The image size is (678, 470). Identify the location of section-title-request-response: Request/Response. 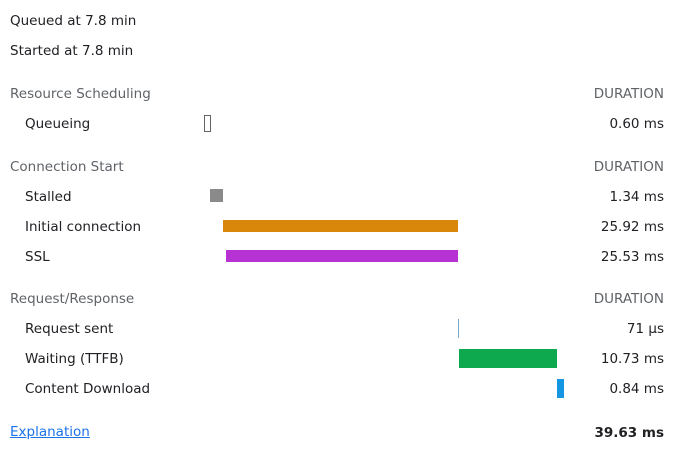
(72, 299).